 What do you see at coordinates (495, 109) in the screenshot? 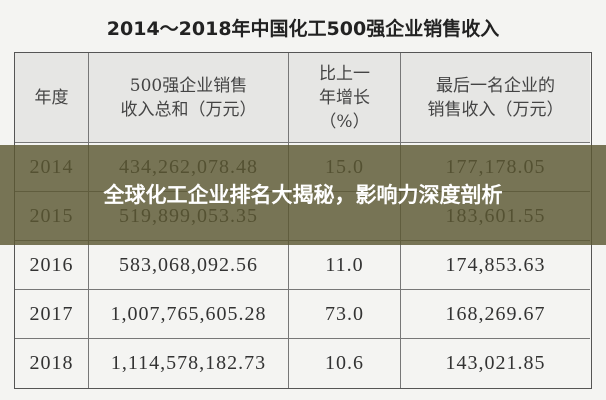
I see `header-line: 销售收入（万元）` at bounding box center [495, 109].